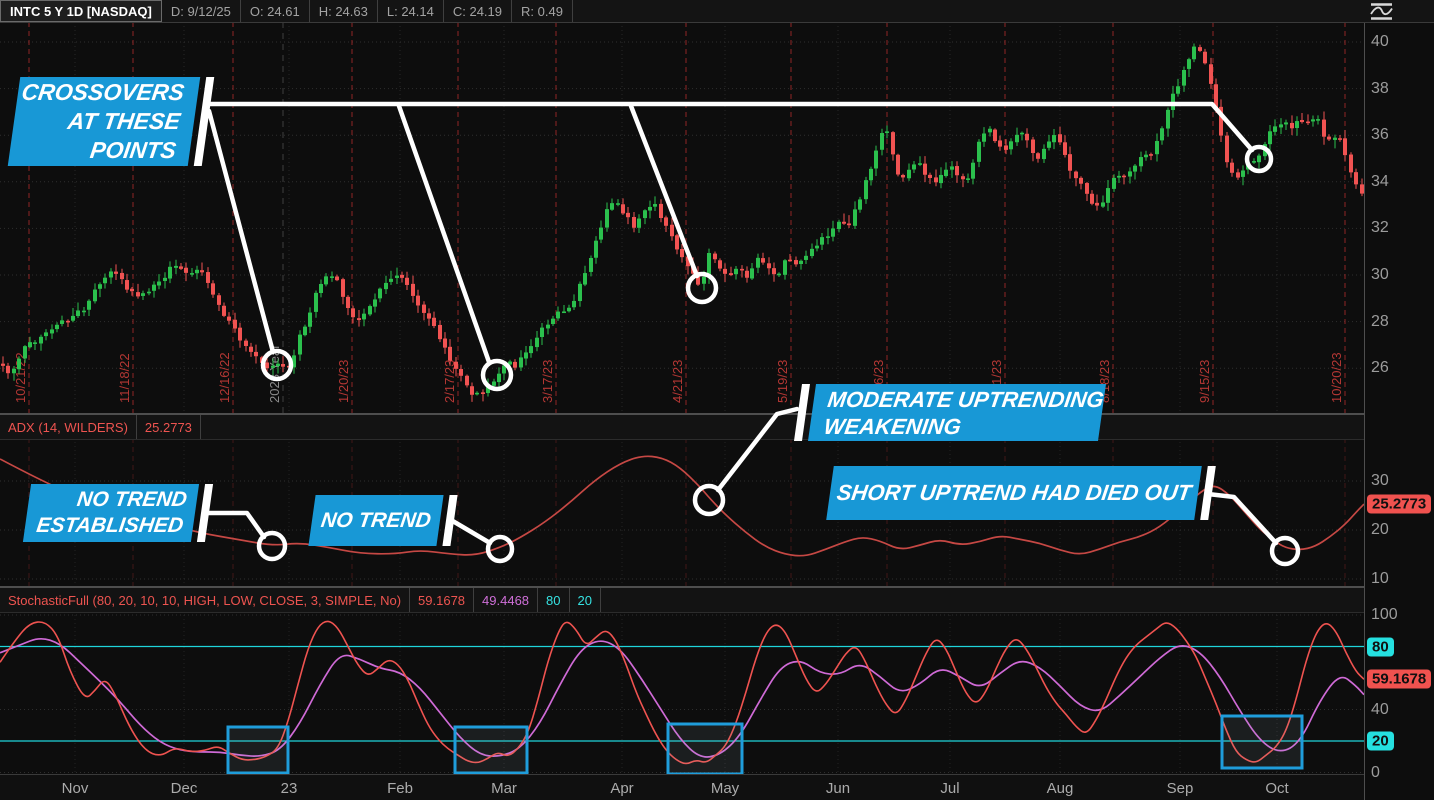 This screenshot has height=800, width=1434. What do you see at coordinates (1380, 646) in the screenshot?
I see `upper-band-badge: 80` at bounding box center [1380, 646].